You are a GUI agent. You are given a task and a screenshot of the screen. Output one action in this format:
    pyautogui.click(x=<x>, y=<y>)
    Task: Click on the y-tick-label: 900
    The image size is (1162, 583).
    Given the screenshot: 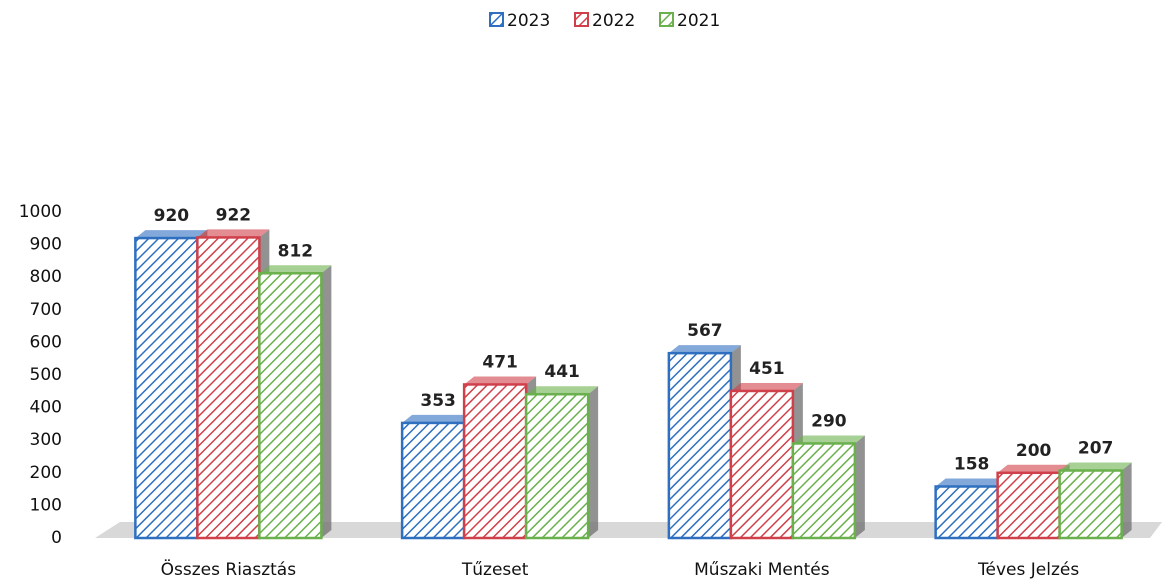 What is the action you would take?
    pyautogui.click(x=46, y=245)
    